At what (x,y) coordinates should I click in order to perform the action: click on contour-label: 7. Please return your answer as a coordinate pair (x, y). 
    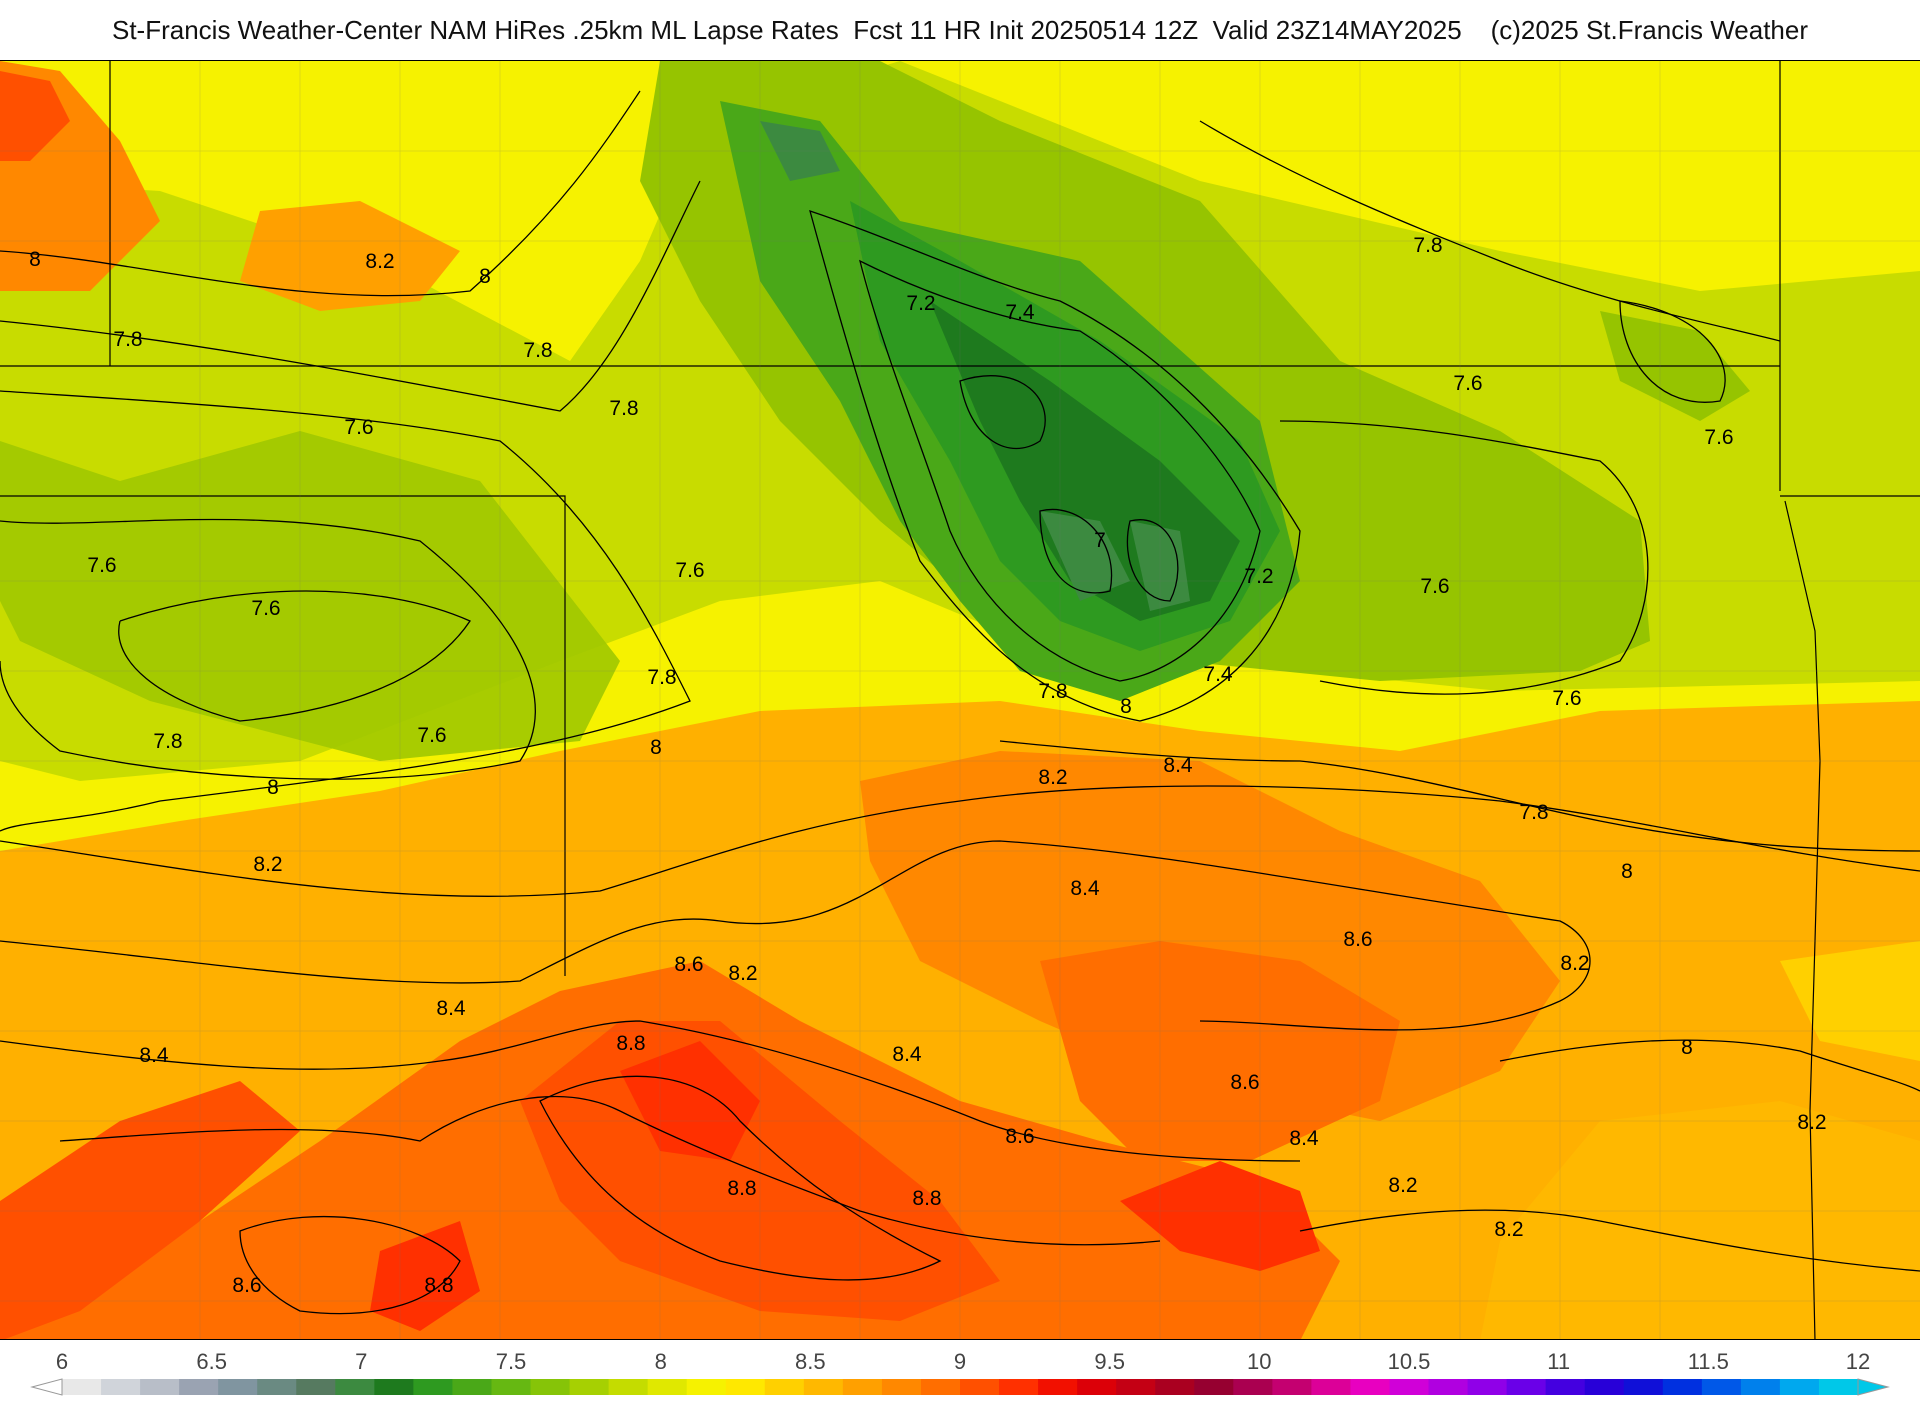
    Looking at the image, I should click on (1100, 540).